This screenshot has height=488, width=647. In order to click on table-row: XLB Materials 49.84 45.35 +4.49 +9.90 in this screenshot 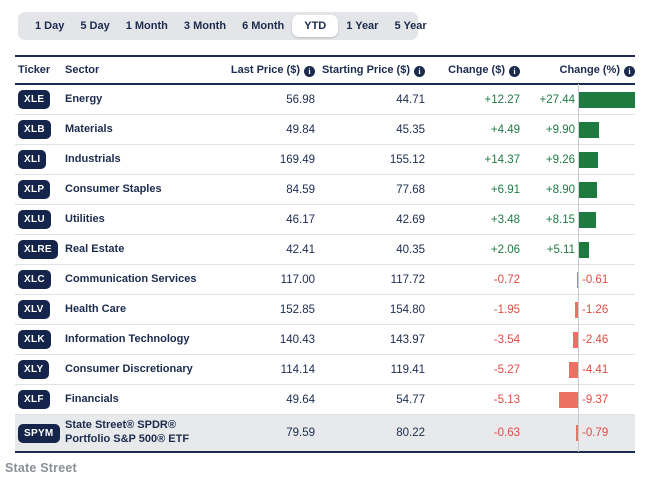, I will do `click(325, 129)`.